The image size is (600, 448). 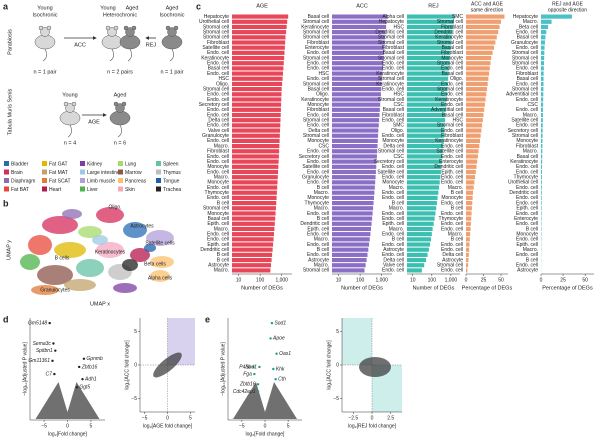 What do you see at coordinates (452, 260) in the screenshot?
I see `row-label: Astrocyte` at bounding box center [452, 260].